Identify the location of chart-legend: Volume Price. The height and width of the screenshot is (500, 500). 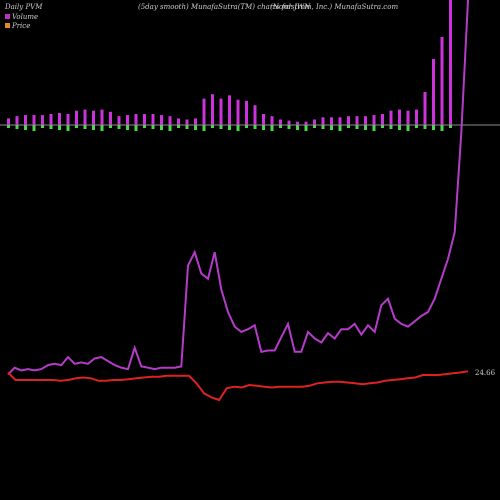
(21, 21).